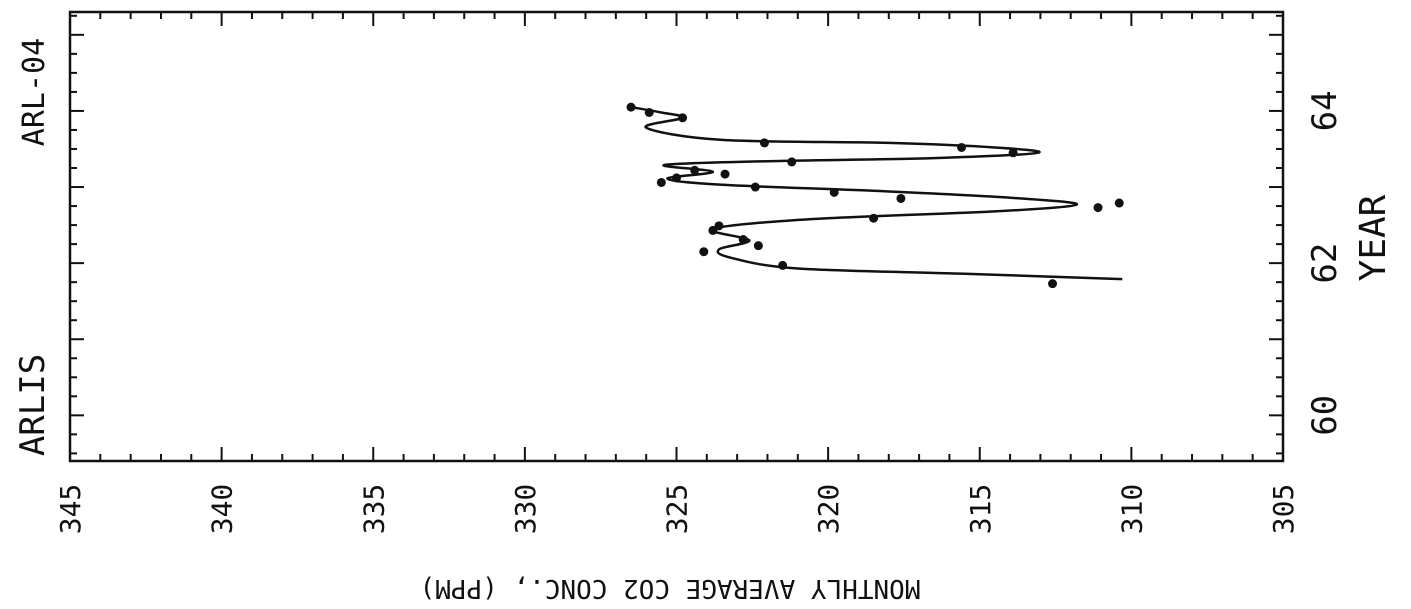 This screenshot has width=1411, height=609. What do you see at coordinates (670, 588) in the screenshot?
I see `x-axis-label: MONTHLY AVERAGE CO2 CONC., (PPM)` at bounding box center [670, 588].